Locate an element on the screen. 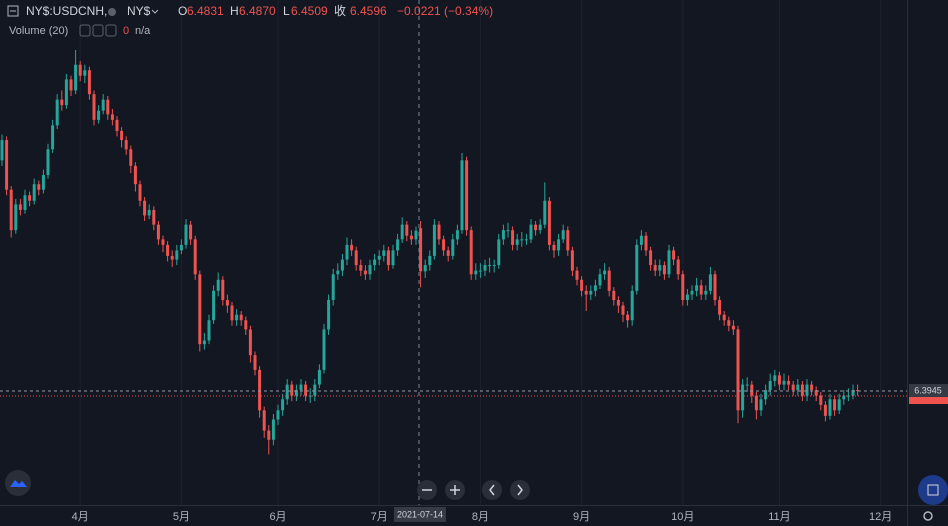 The height and width of the screenshot is (526, 948). high-value: 6.4870 is located at coordinates (257, 11).